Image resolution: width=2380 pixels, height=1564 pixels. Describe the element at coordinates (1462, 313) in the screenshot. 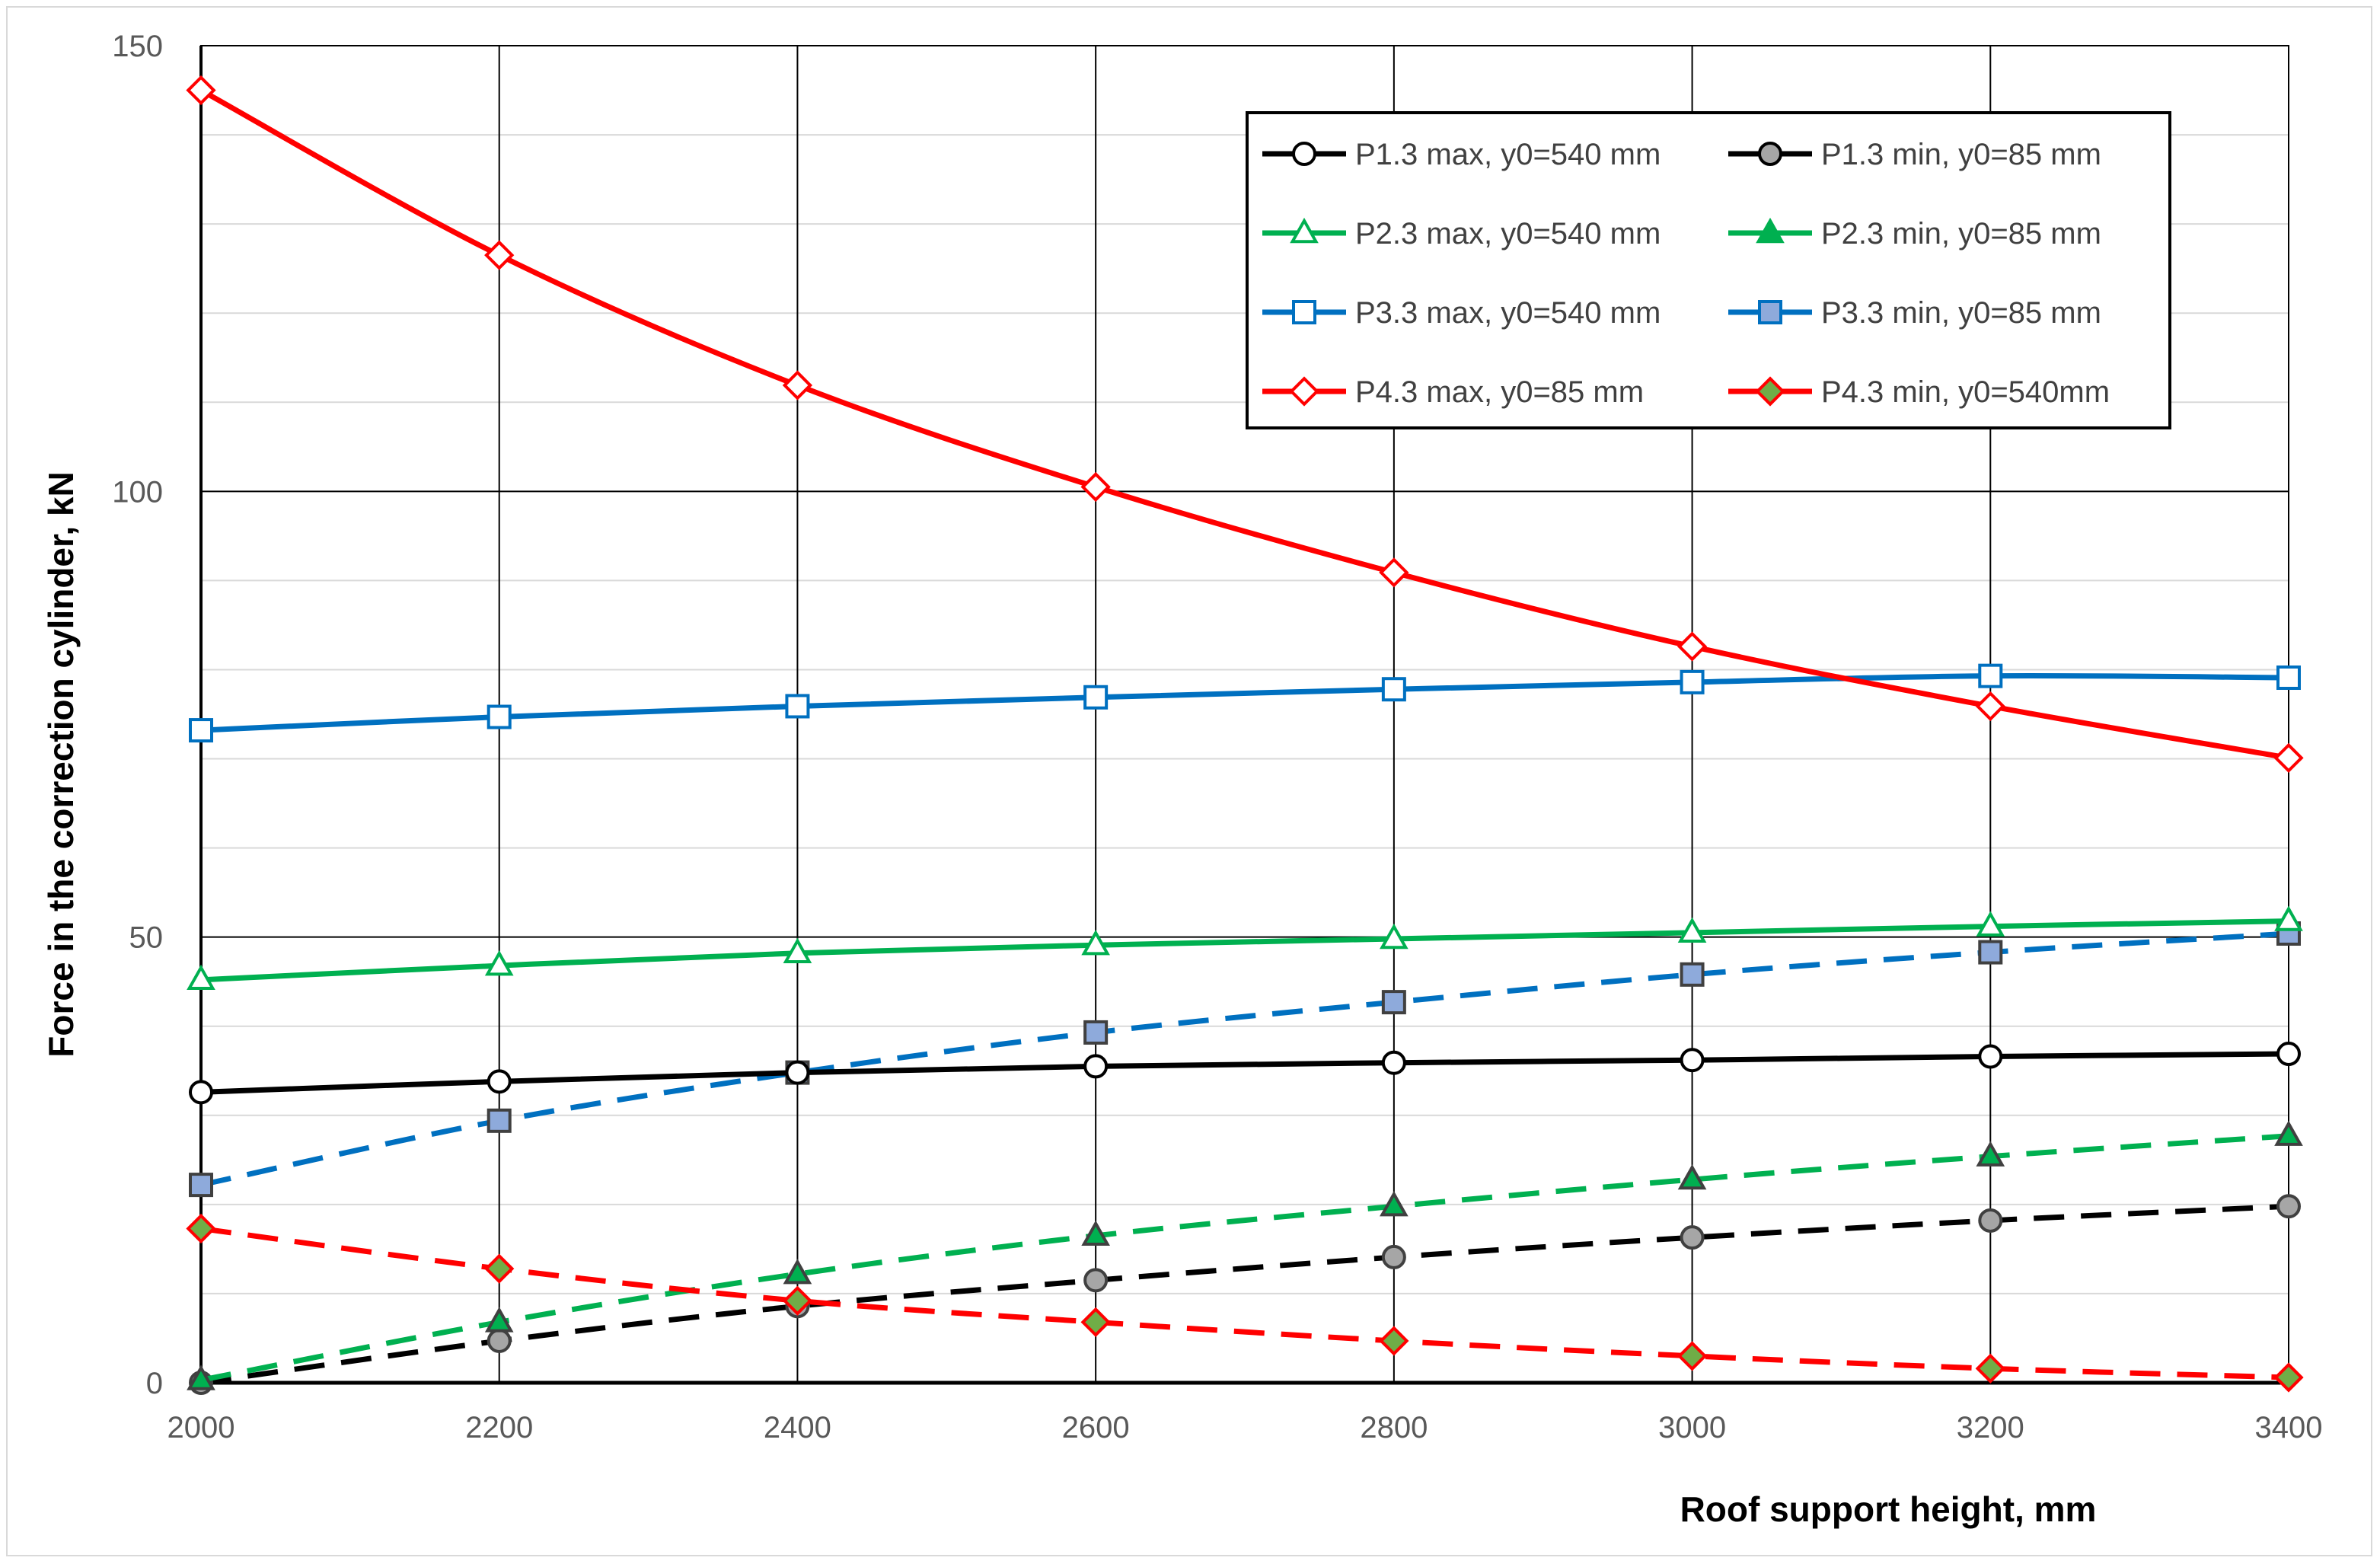

I see `legend-item: P3.3 max, y0=540 mm` at that location.